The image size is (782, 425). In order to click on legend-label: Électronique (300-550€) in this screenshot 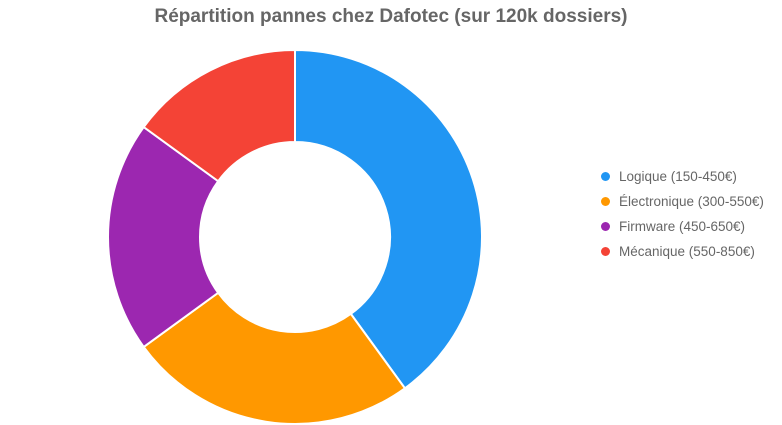, I will do `click(691, 201)`.